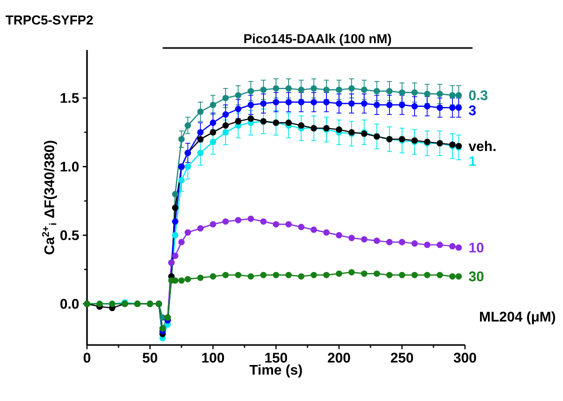 The height and width of the screenshot is (401, 563). Describe the element at coordinates (49, 197) in the screenshot. I see `y-axis-title: Ca$^{2+}$$_{i}$ ΔF(340/380)` at that location.